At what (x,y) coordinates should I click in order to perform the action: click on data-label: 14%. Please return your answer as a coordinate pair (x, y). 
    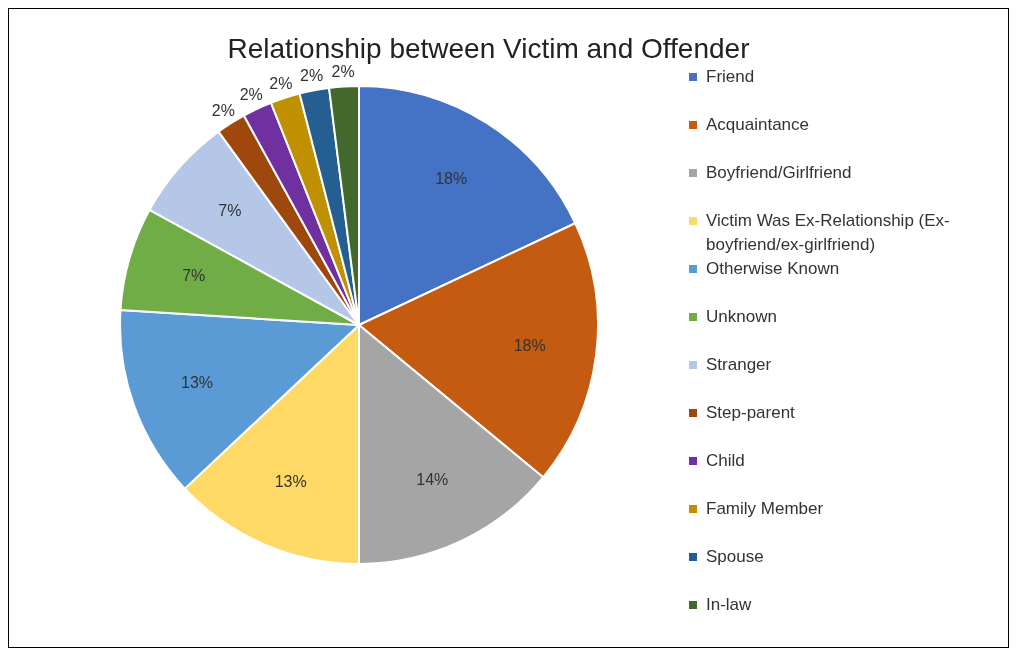
    Looking at the image, I should click on (432, 480).